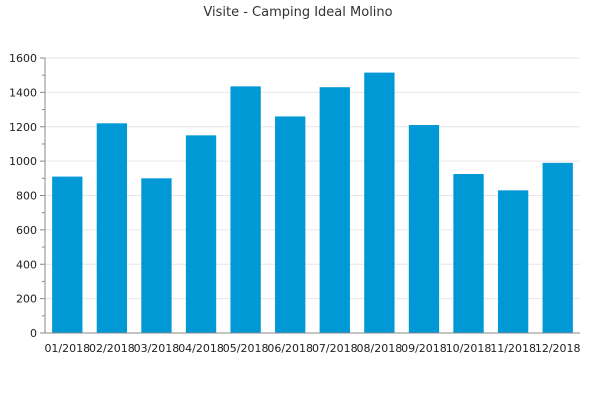 The image size is (600, 400). What do you see at coordinates (26, 196) in the screenshot?
I see `y-tick-label: 800` at bounding box center [26, 196].